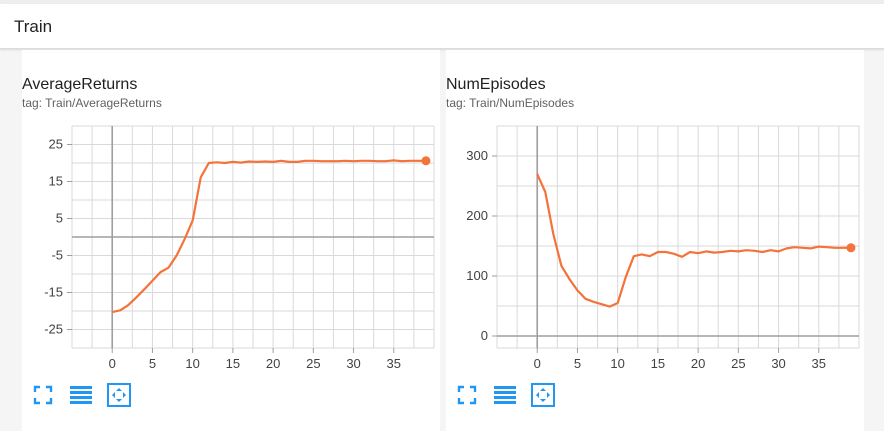  Describe the element at coordinates (92, 103) in the screenshot. I see `chart-tag: tag: Train/AverageReturns` at that location.